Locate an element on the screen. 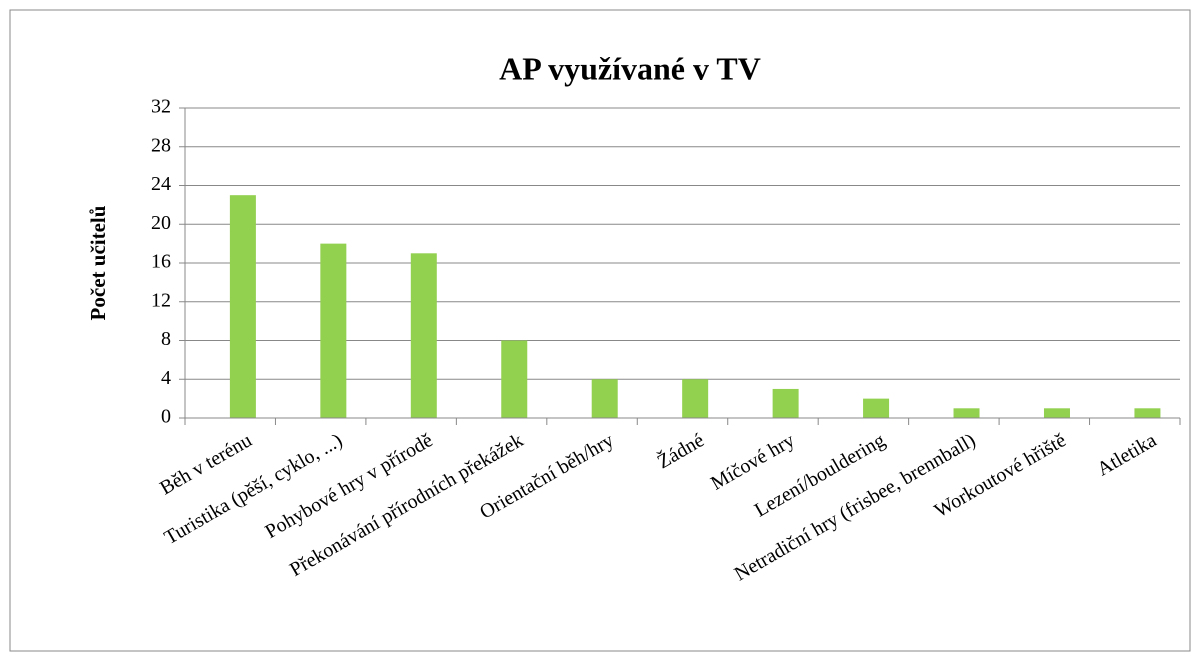 The height and width of the screenshot is (662, 1201). y-tick-label: 20 is located at coordinates (161, 223).